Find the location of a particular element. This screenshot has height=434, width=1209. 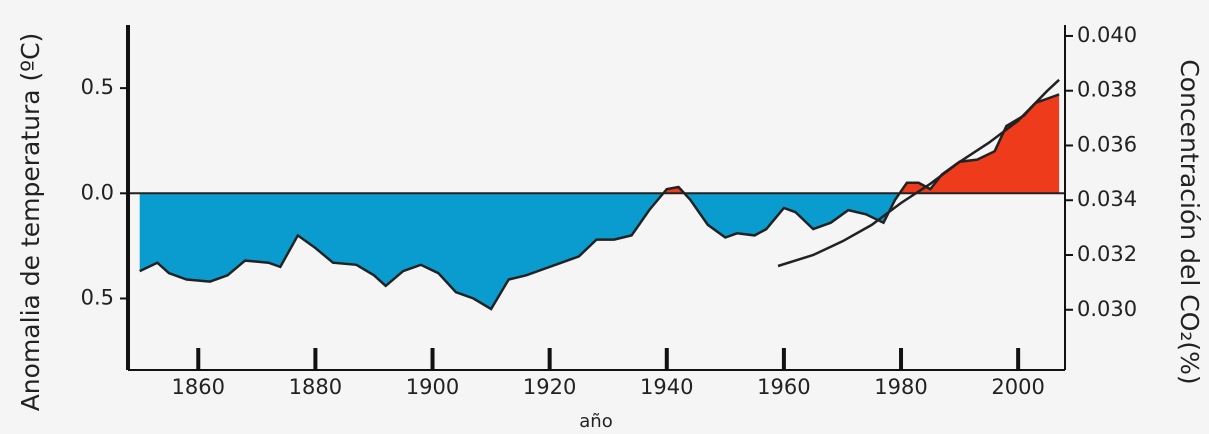

line is located at coordinates (918, 173).